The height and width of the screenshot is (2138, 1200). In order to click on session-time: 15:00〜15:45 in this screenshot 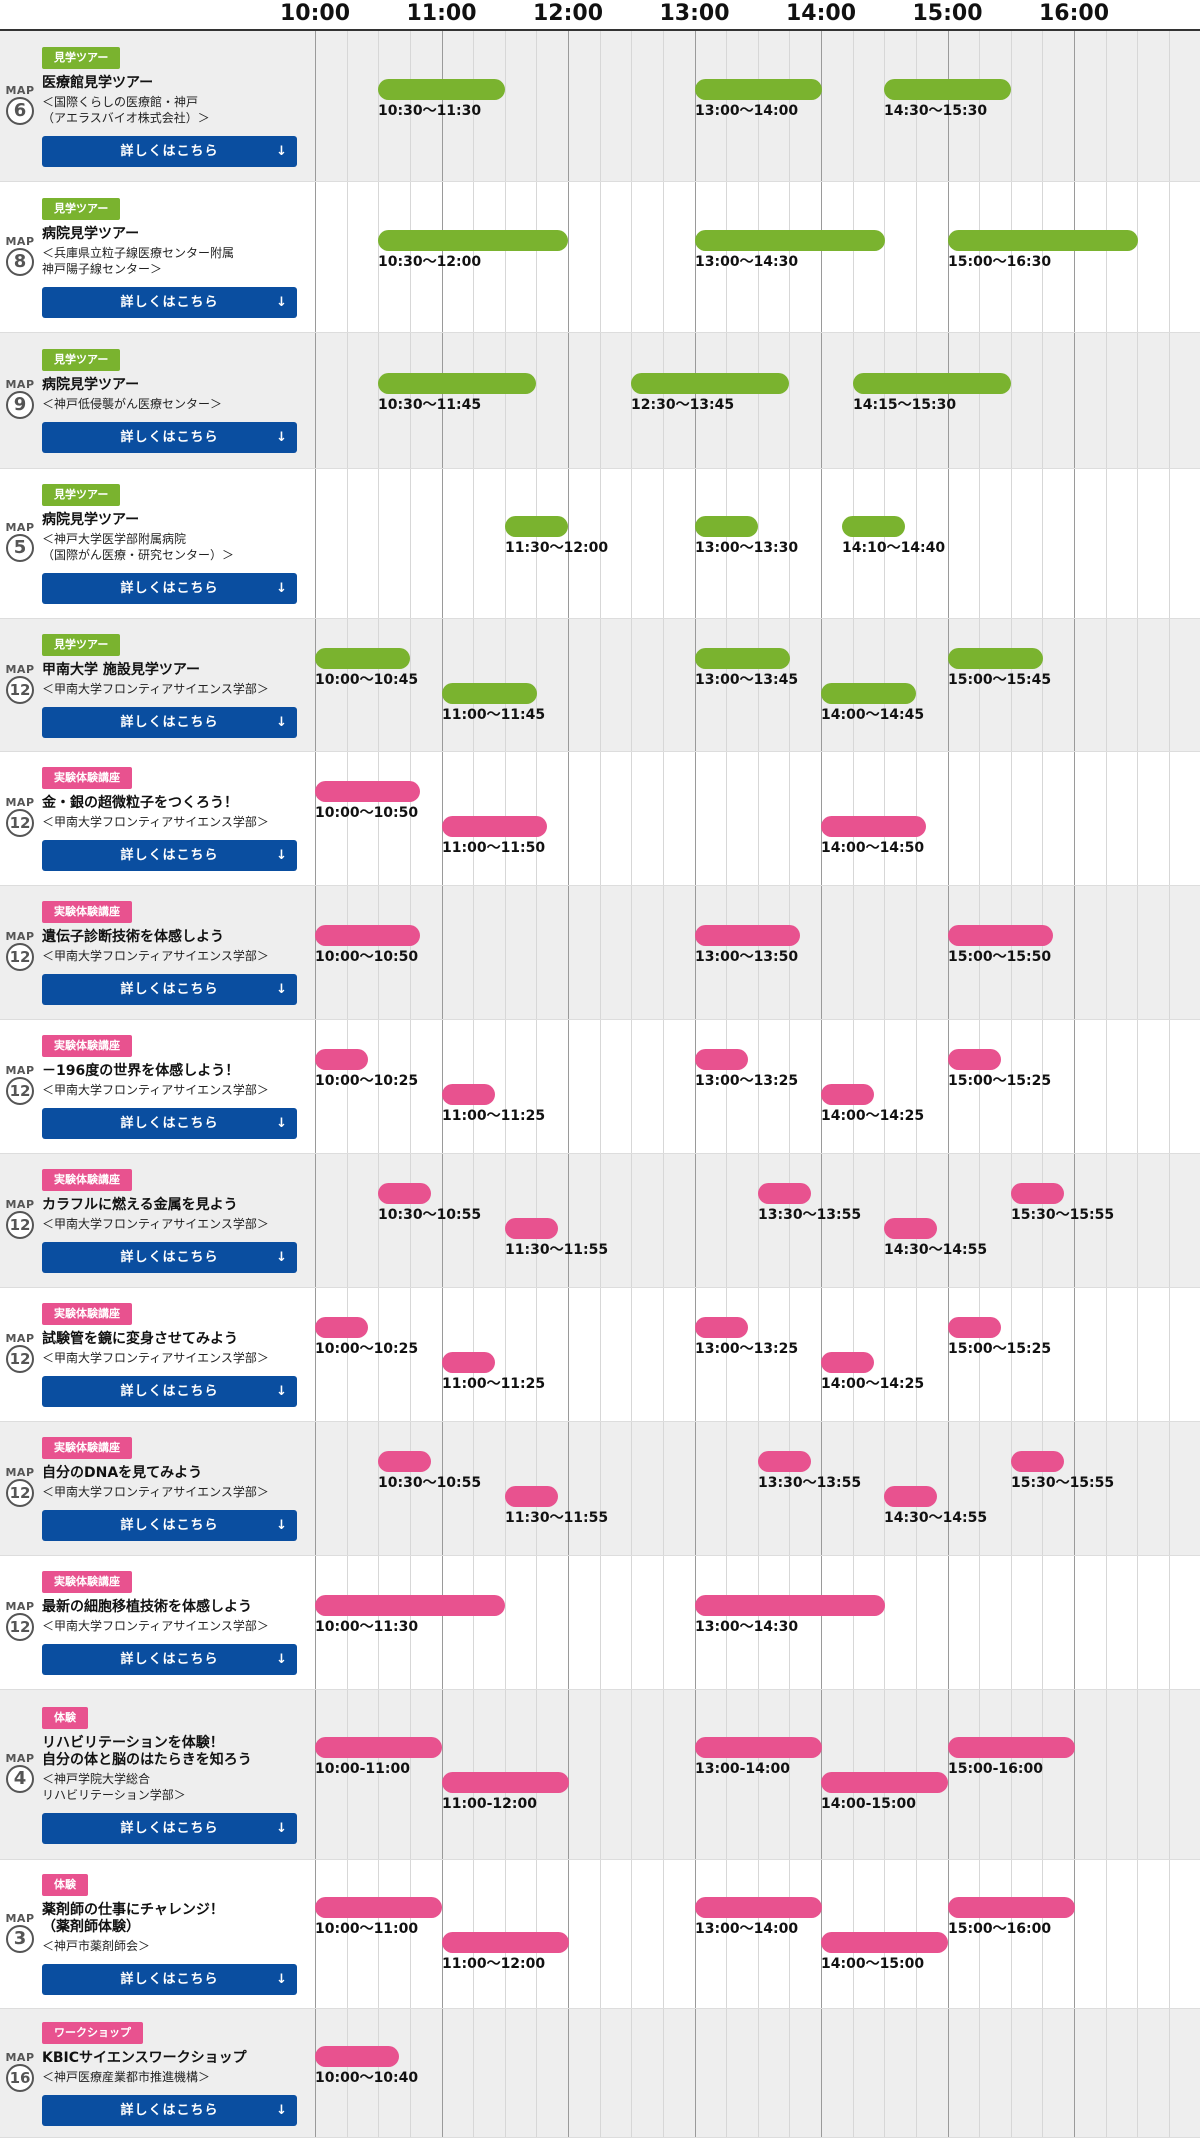, I will do `click(1000, 680)`.